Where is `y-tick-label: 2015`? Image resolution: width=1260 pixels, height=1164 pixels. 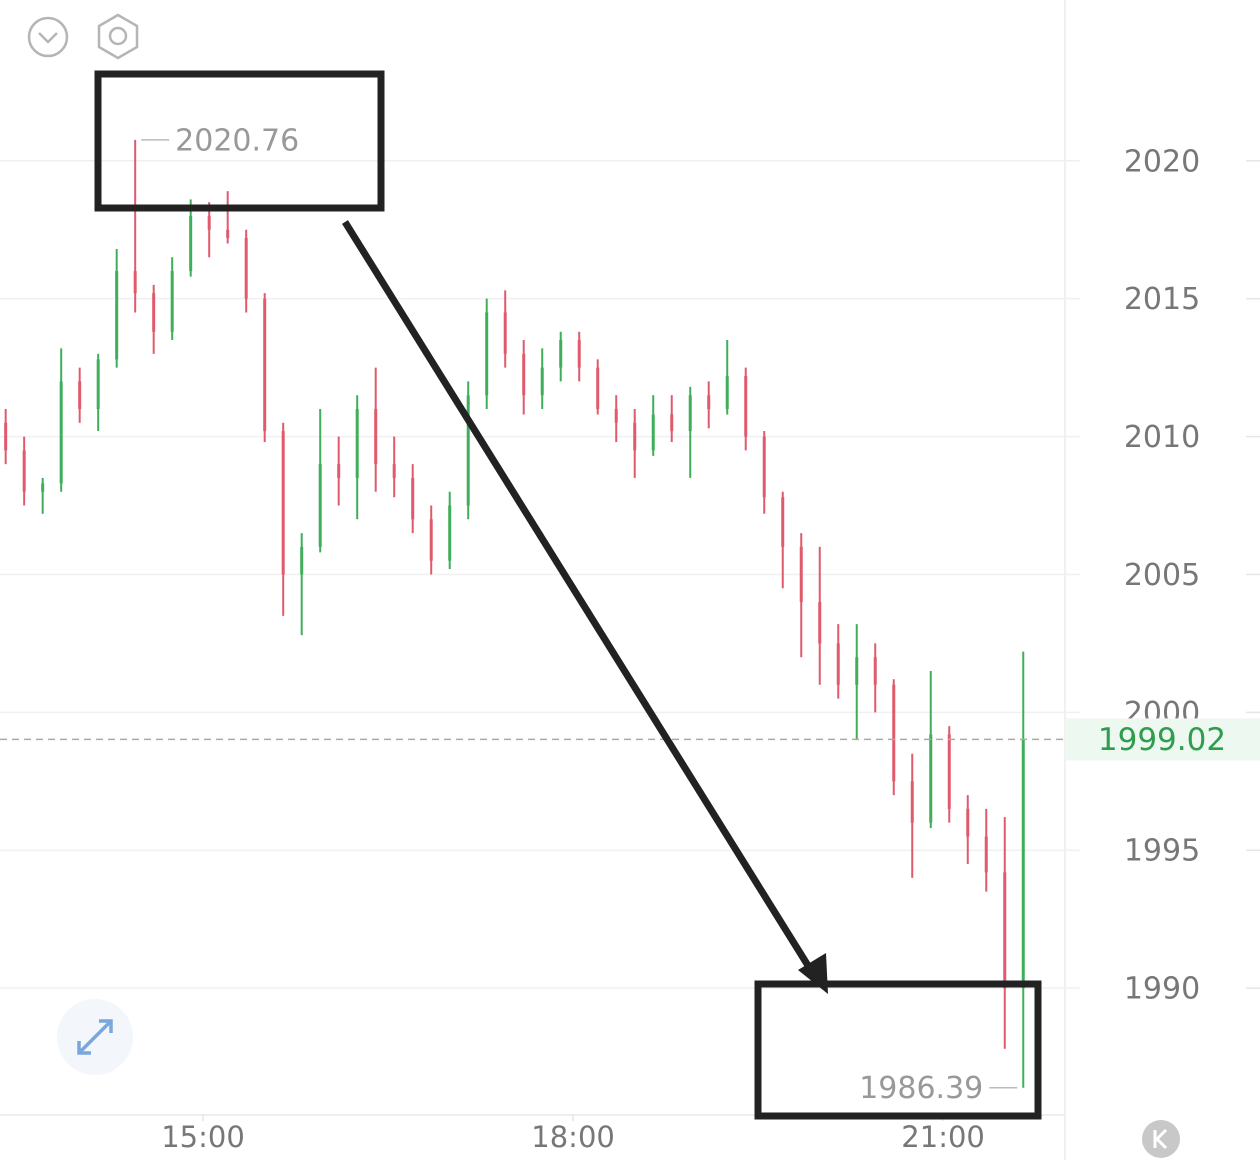 y-tick-label: 2015 is located at coordinates (1162, 299).